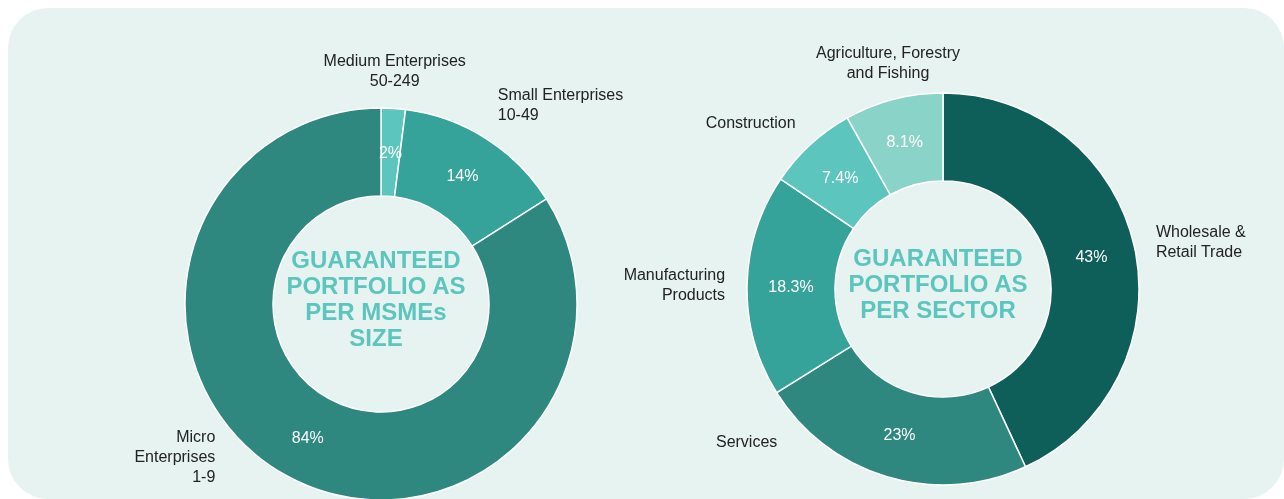 This screenshot has height=499, width=1284. Describe the element at coordinates (462, 176) in the screenshot. I see `data-label: 14%` at that location.